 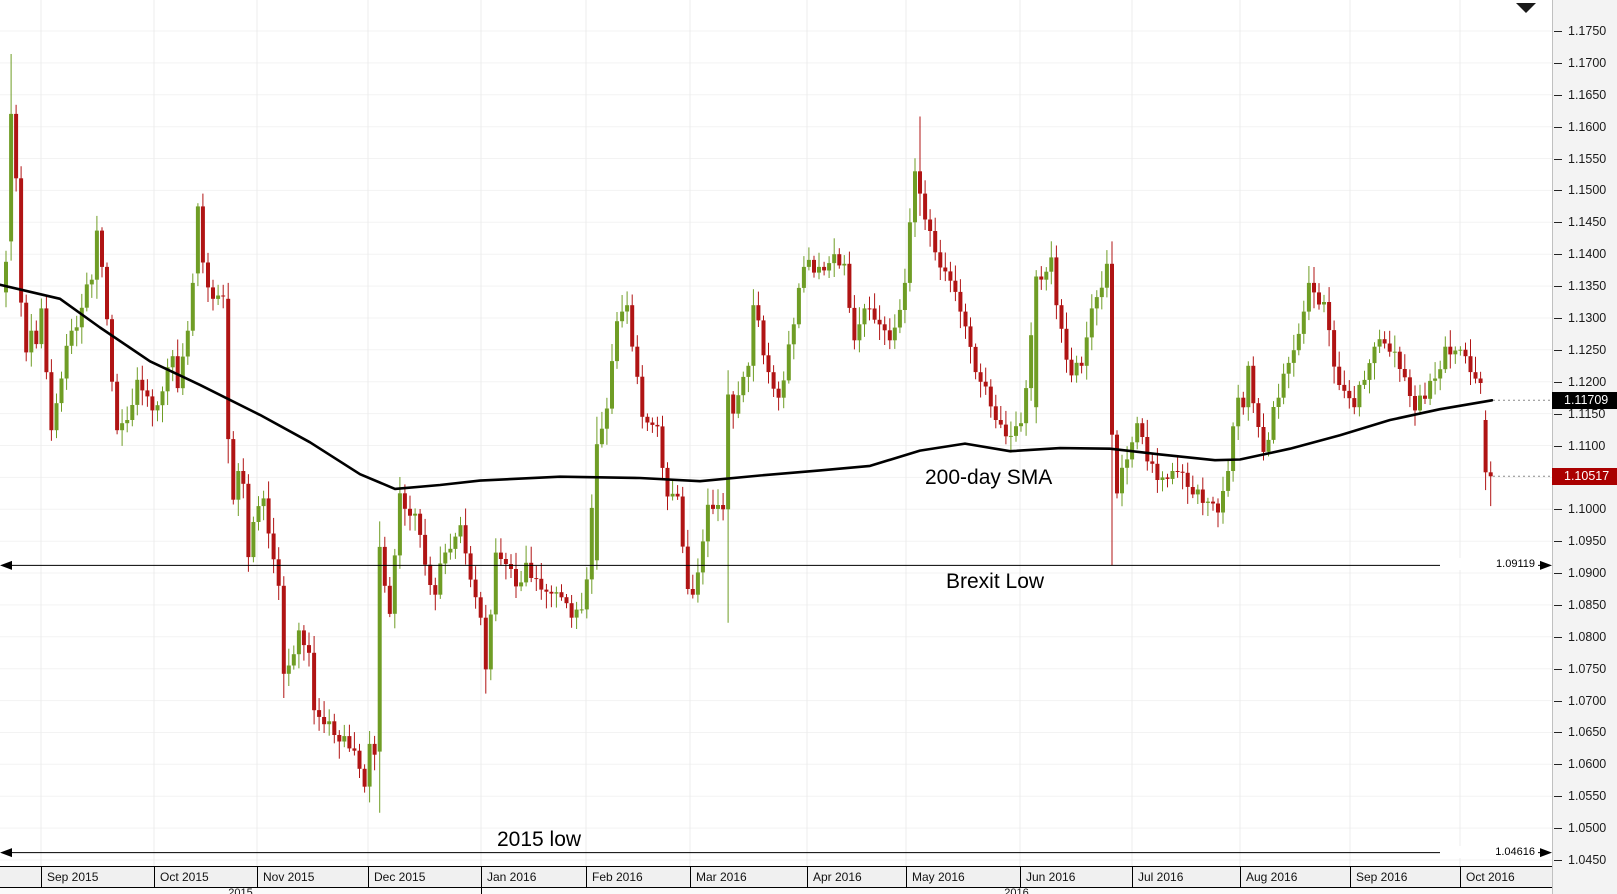 What do you see at coordinates (776, 565) in the screenshot?
I see `hline-brexit-low` at bounding box center [776, 565].